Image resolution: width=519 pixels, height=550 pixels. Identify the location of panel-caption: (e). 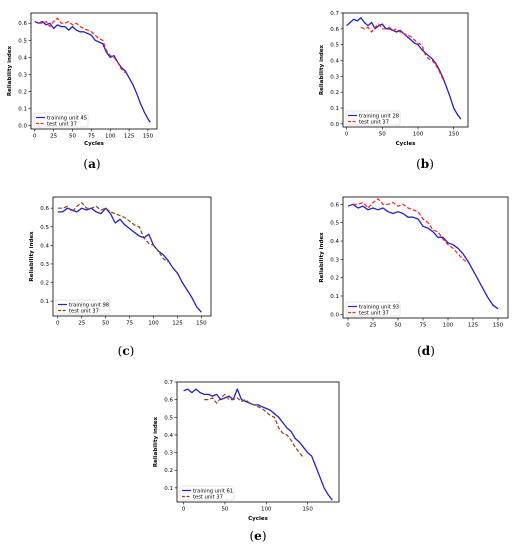
(257, 536).